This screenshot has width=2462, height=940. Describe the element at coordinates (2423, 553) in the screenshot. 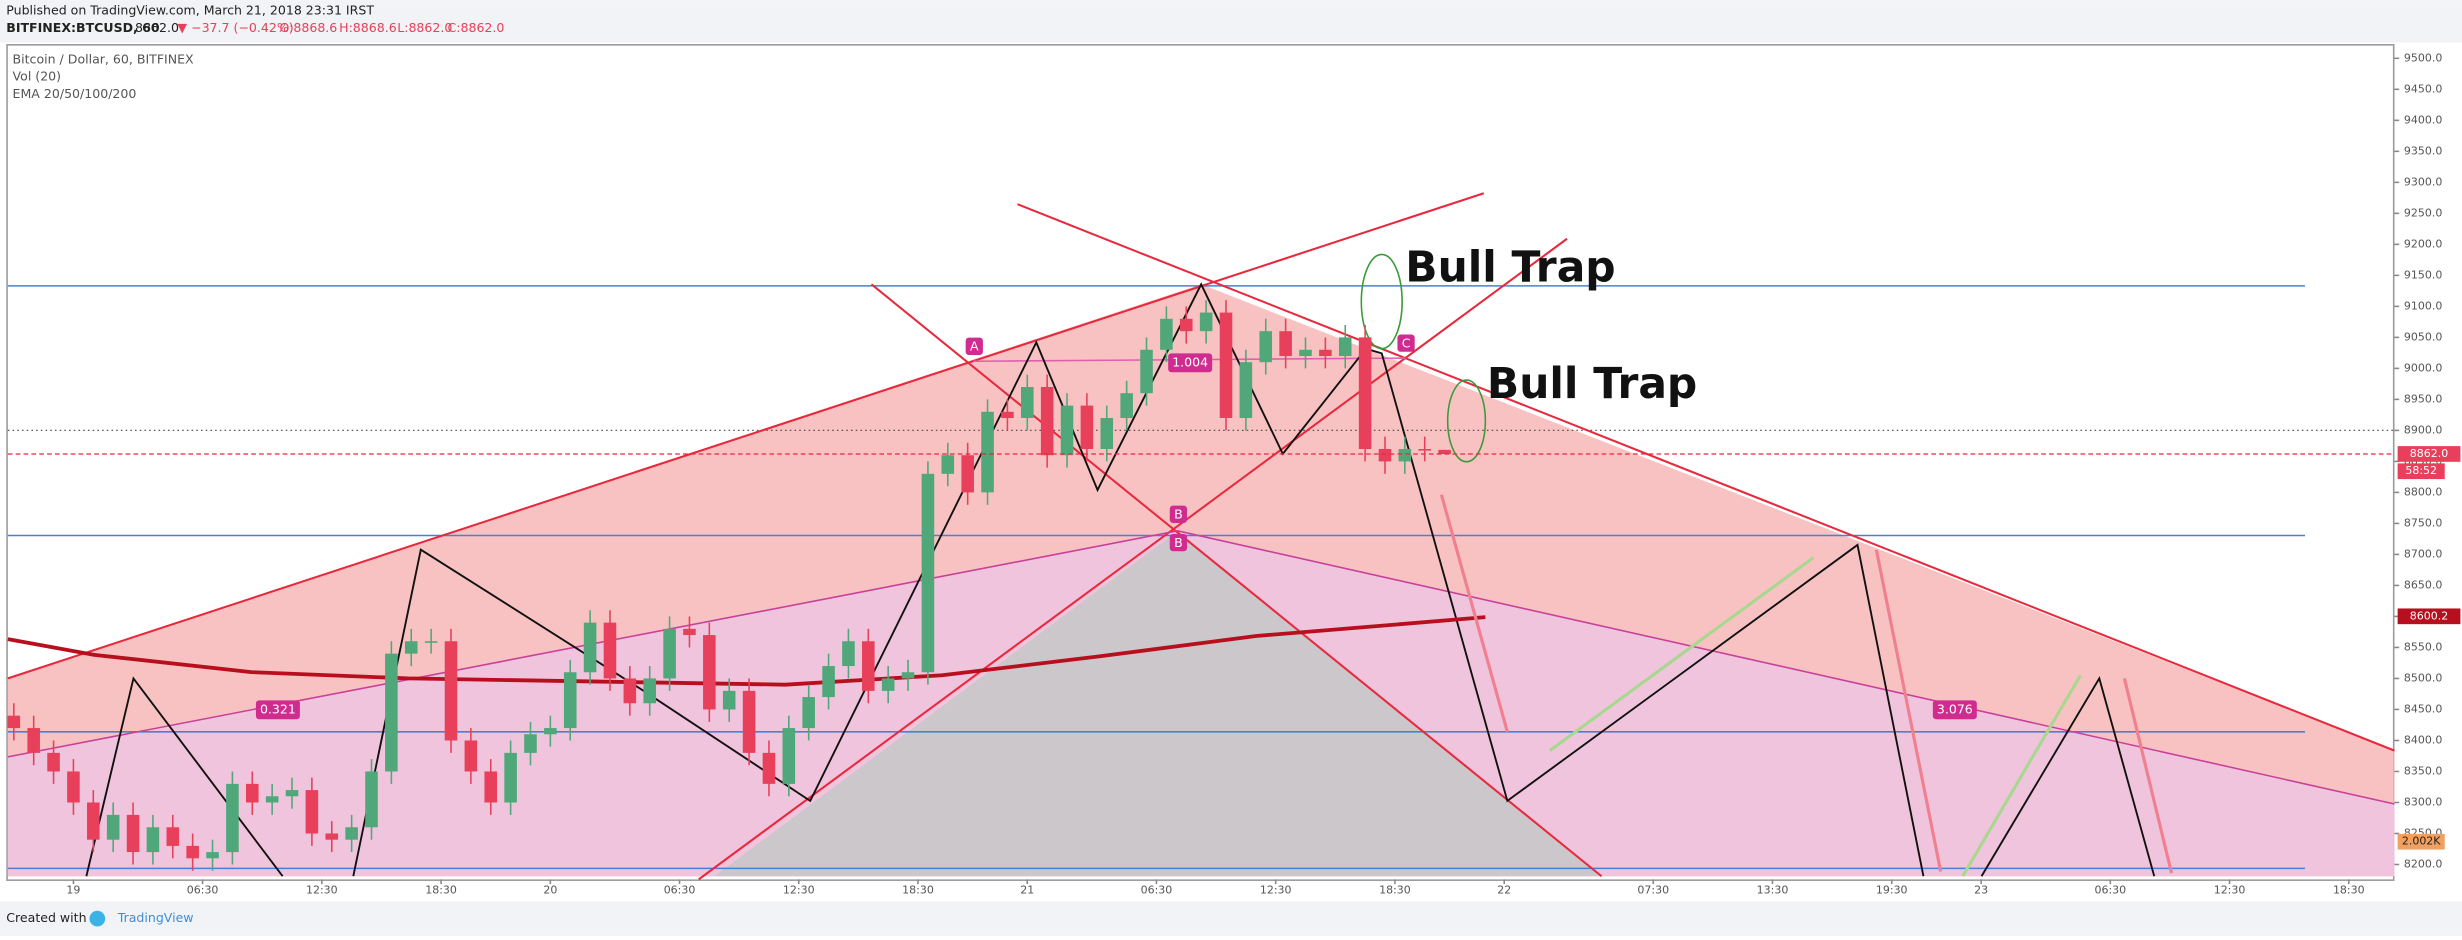

I see `y-tick-label: 8700.0` at that location.